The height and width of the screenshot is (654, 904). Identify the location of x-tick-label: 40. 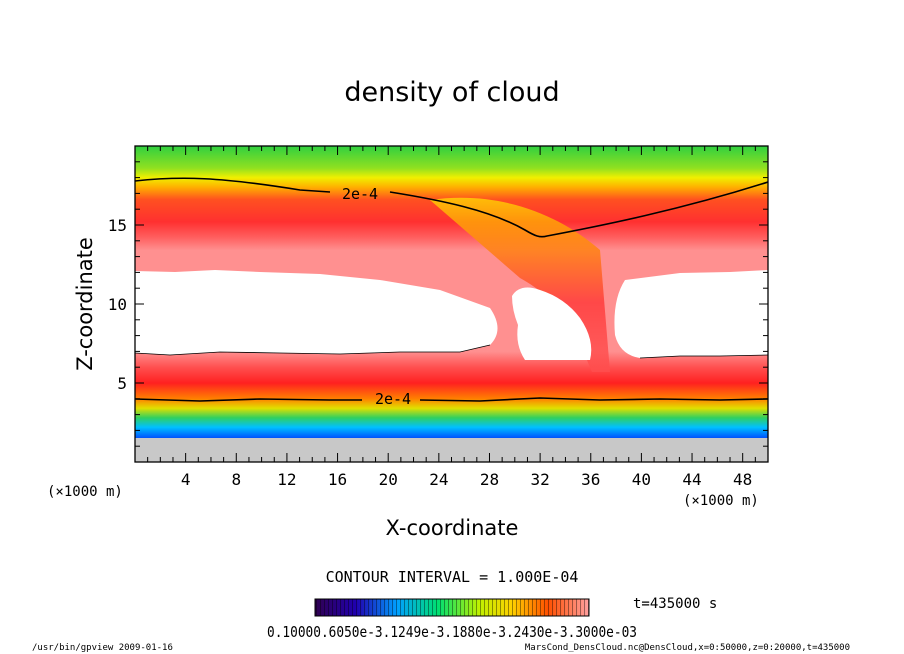
(641, 479).